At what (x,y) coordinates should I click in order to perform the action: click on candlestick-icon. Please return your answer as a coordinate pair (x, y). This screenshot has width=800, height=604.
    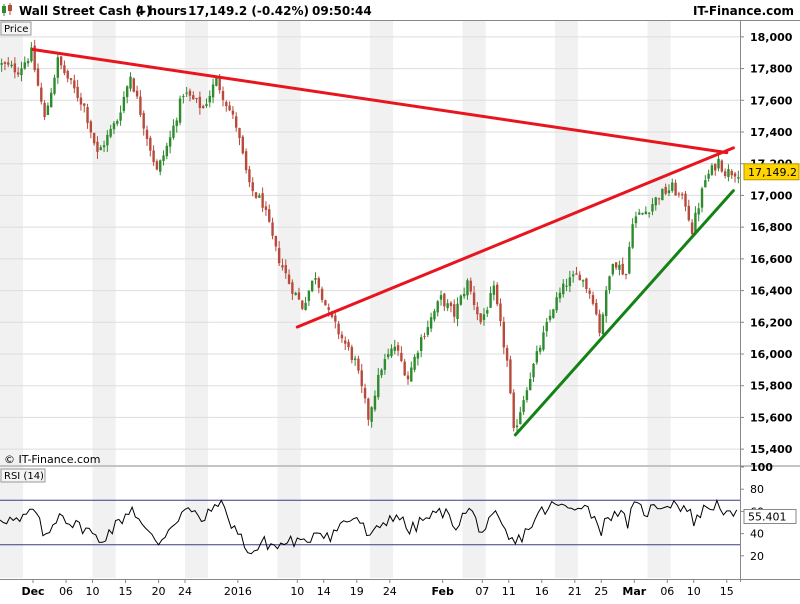
    Looking at the image, I should click on (7, 9).